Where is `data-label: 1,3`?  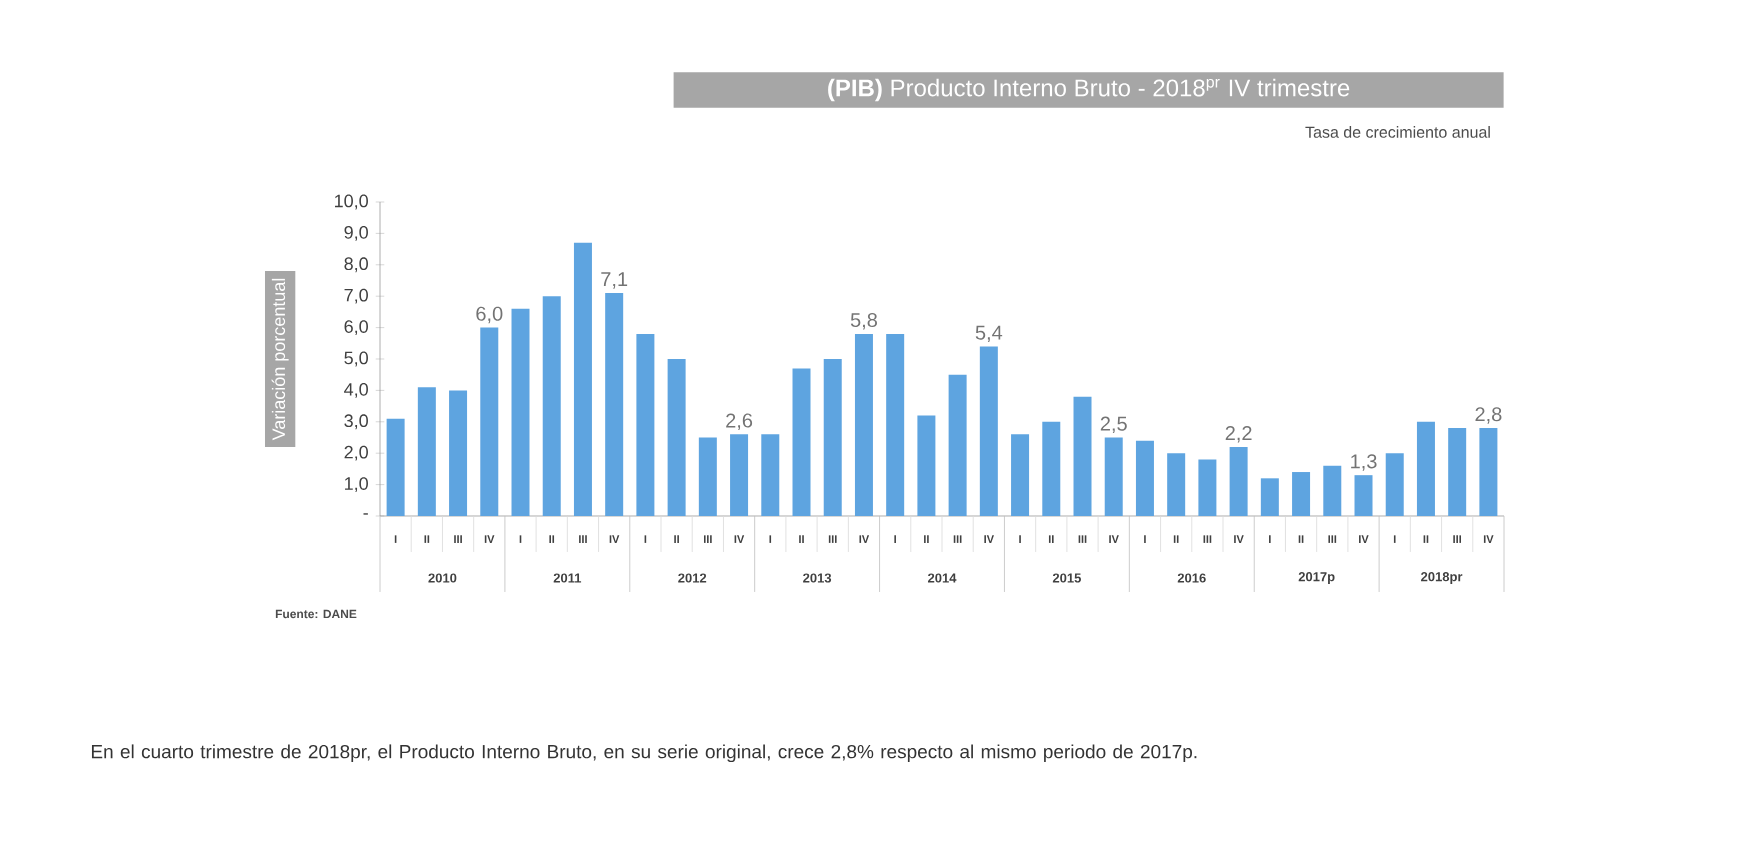 data-label: 1,3 is located at coordinates (1364, 462).